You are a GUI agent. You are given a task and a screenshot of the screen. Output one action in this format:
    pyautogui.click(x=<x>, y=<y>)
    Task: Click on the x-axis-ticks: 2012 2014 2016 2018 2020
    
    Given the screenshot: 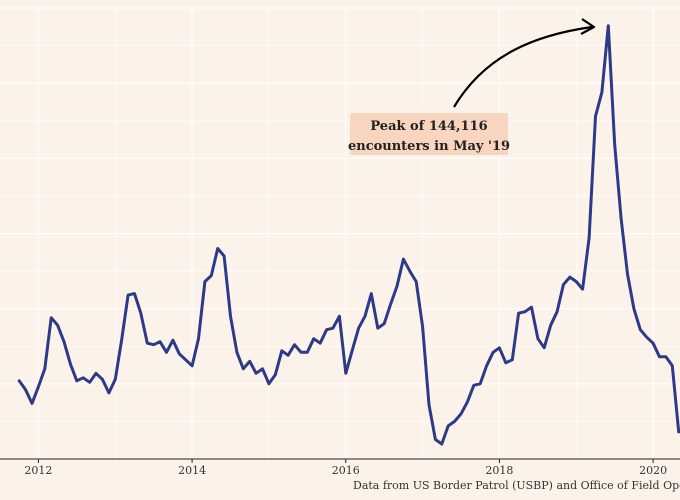 What is the action you would take?
    pyautogui.click(x=345, y=468)
    